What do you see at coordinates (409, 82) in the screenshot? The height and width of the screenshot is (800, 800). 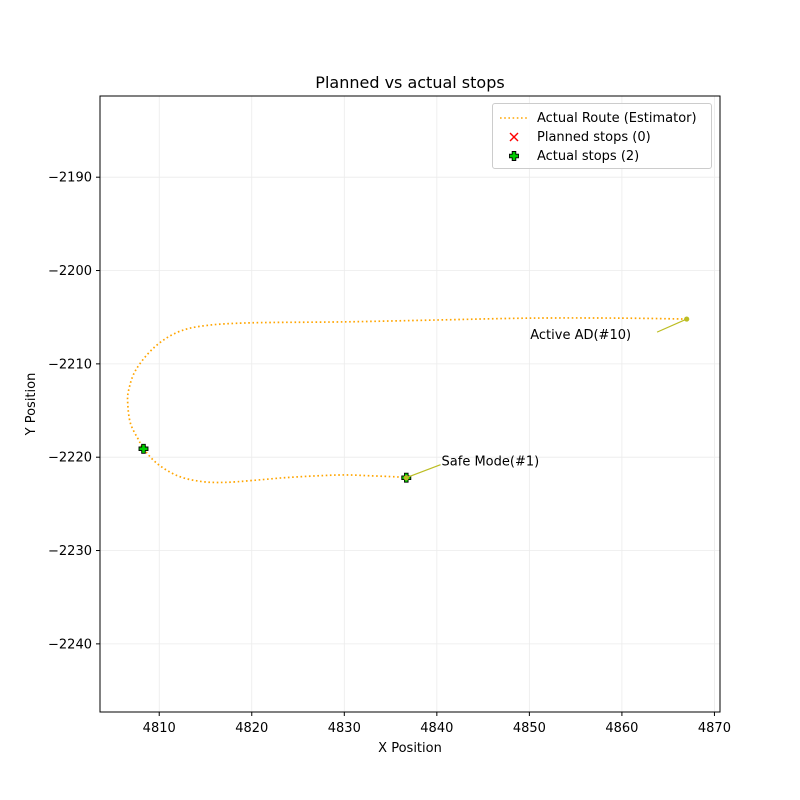 I see `chart-title: Planned vs actual stops` at bounding box center [409, 82].